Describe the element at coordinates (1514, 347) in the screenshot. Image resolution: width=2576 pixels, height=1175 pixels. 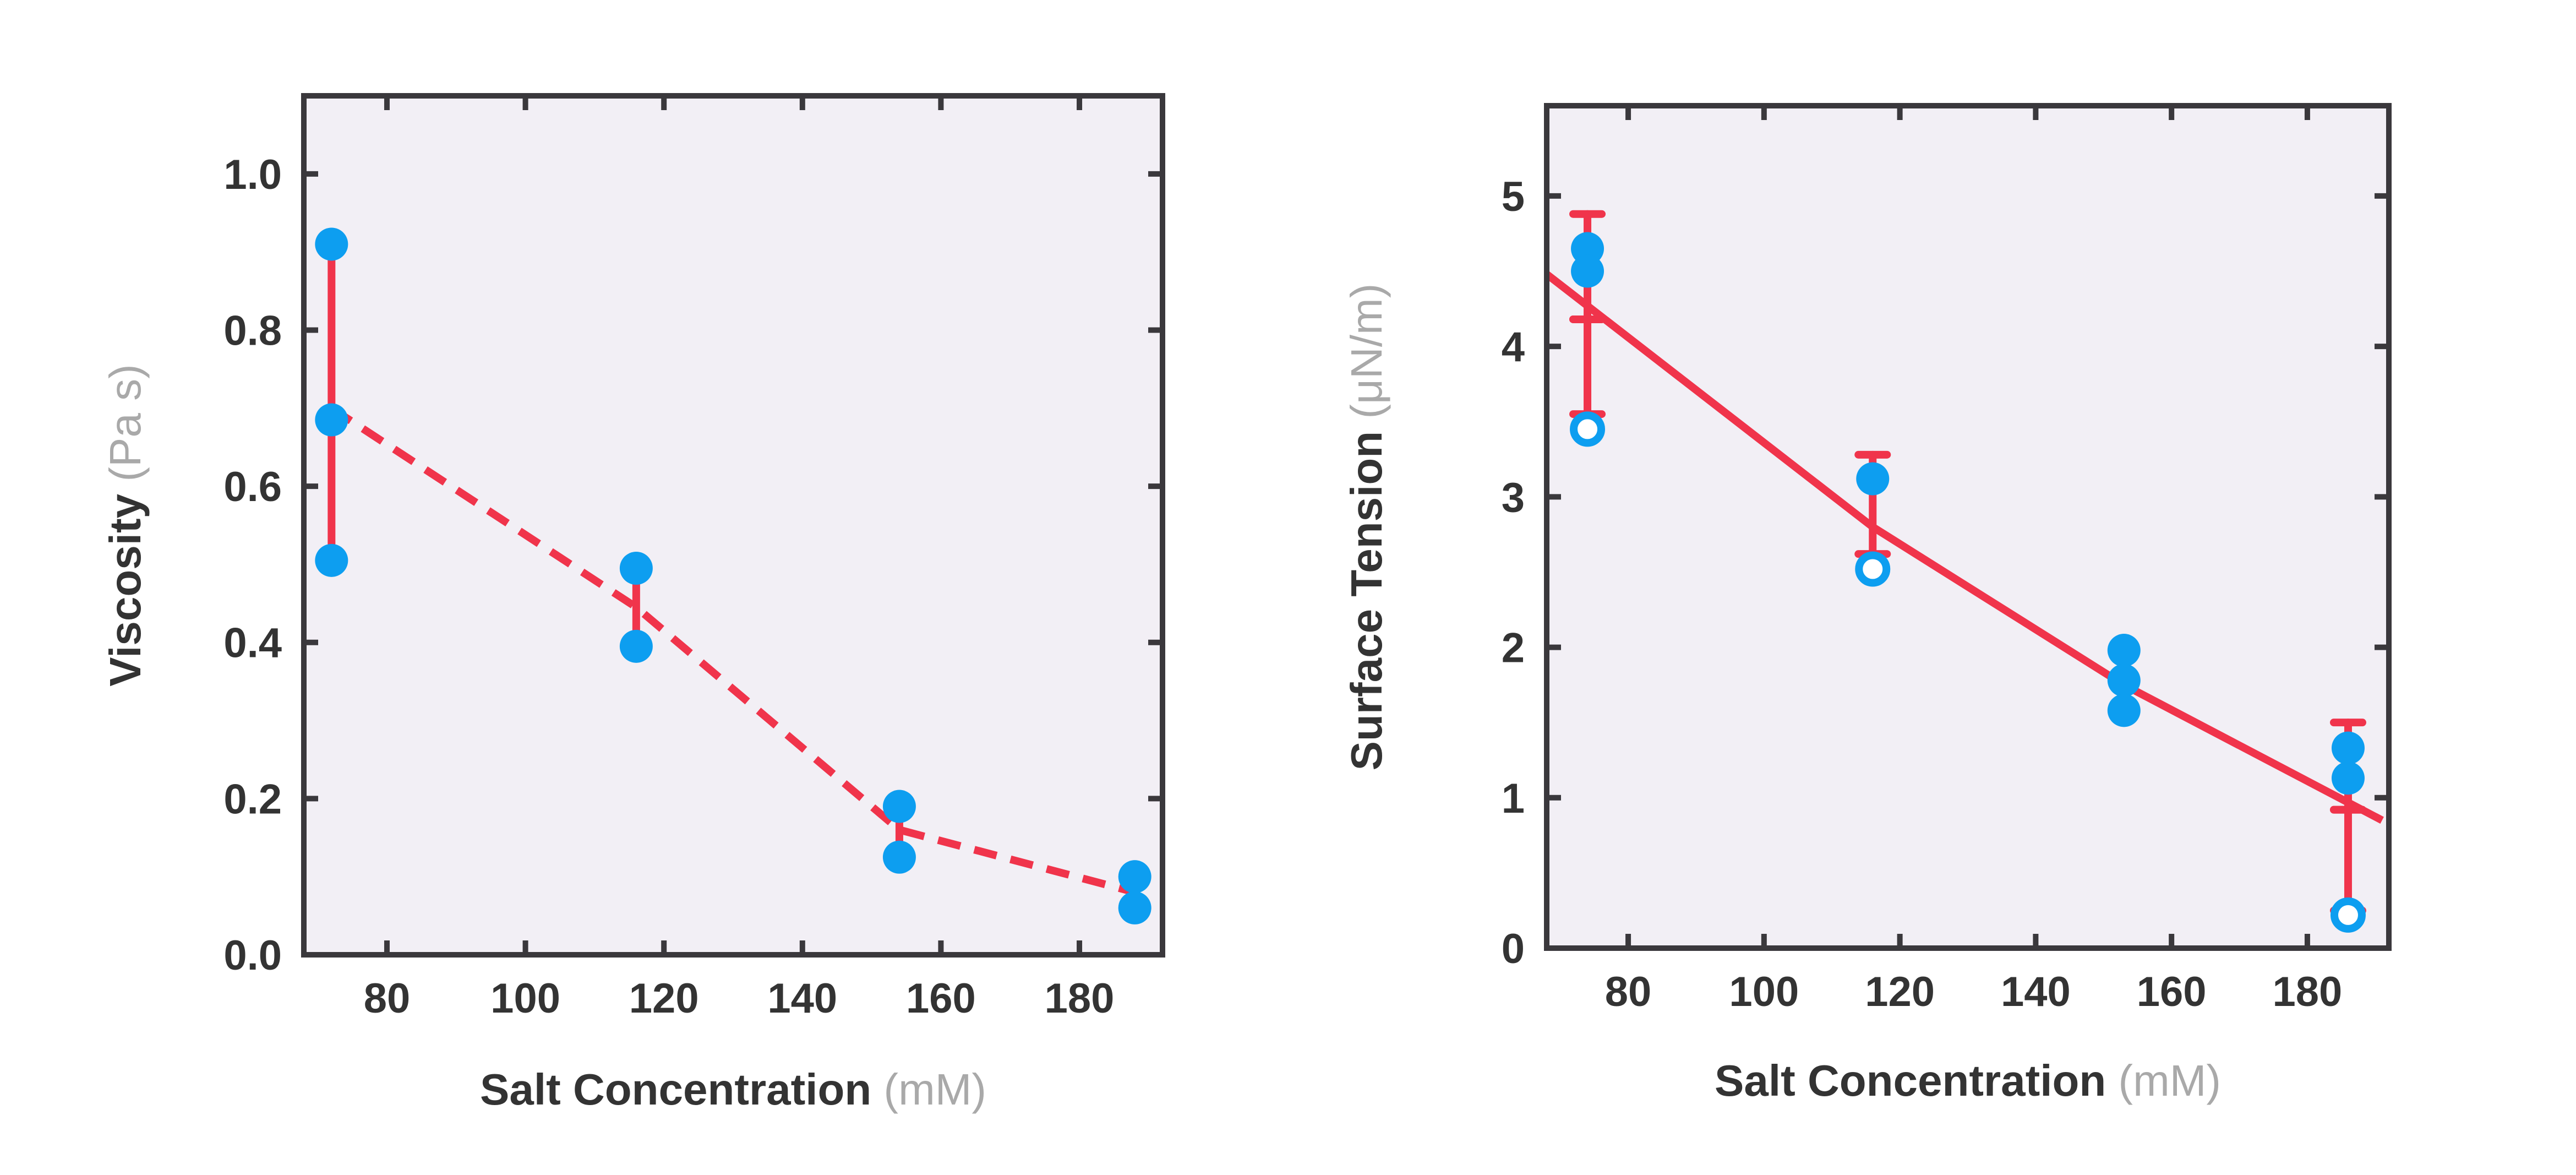
I see `y-tick-label: 4` at that location.